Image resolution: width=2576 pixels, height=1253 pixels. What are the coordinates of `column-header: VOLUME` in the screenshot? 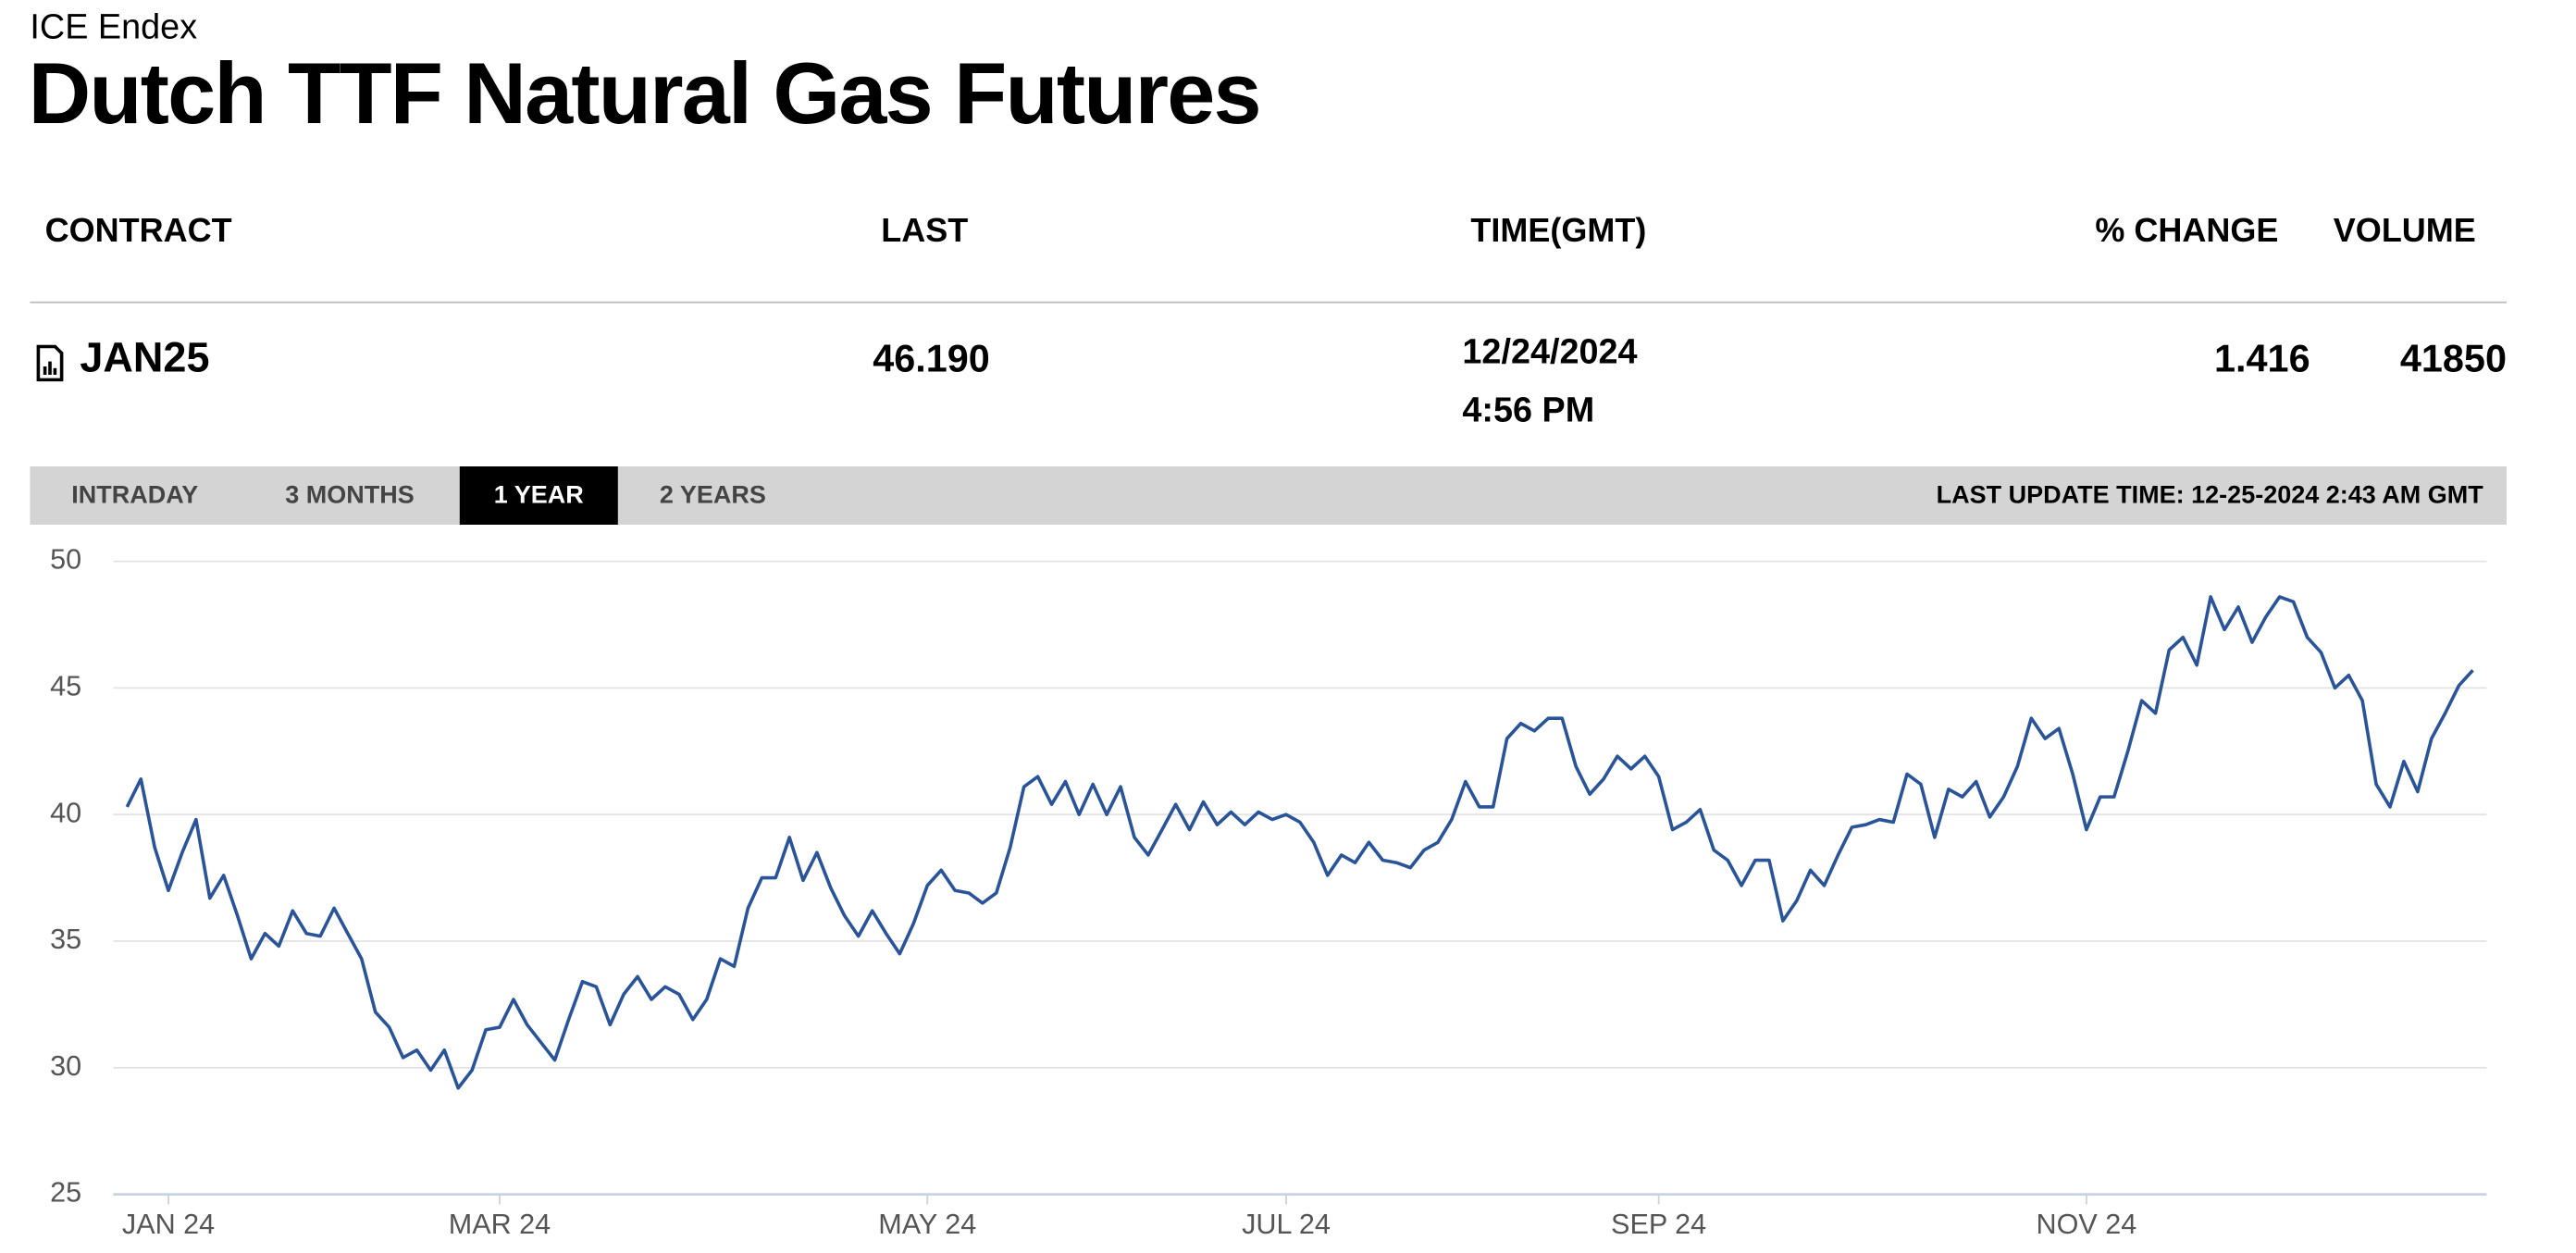 It's located at (2404, 231).